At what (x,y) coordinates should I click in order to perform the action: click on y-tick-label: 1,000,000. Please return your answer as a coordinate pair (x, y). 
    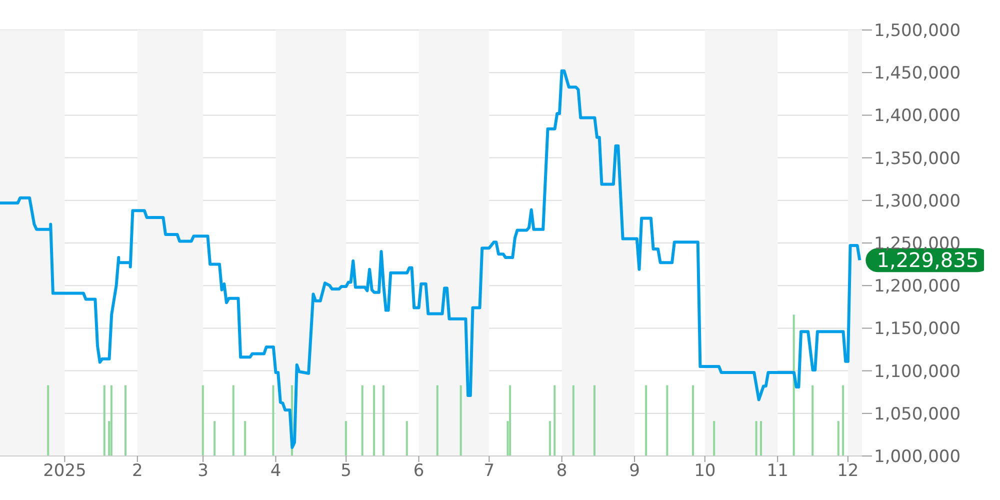
    Looking at the image, I should click on (917, 457).